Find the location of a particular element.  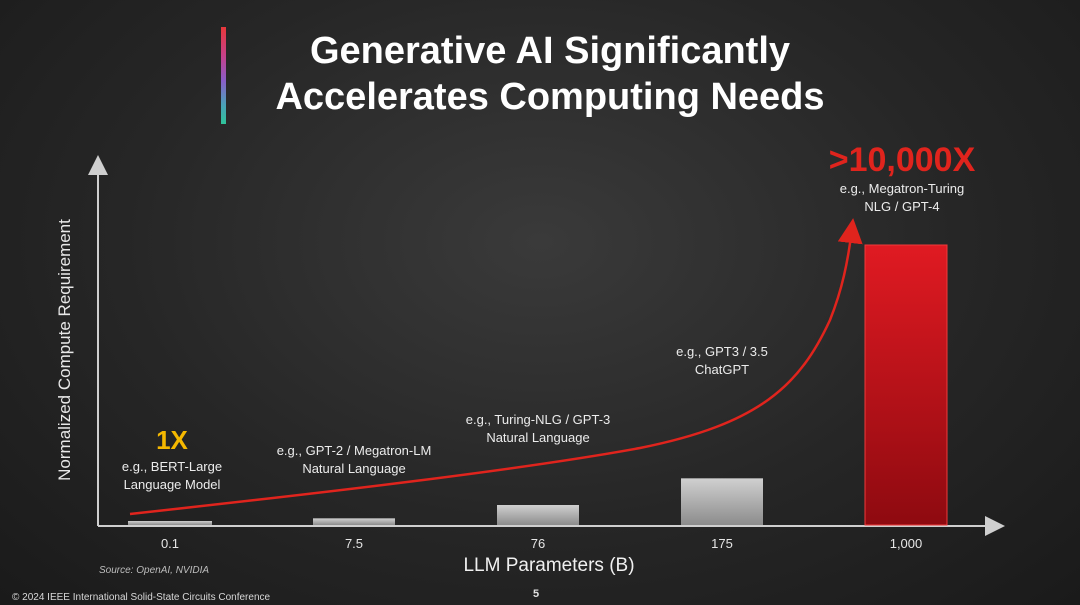

bar-annotation: e.g., Turing-NLG / GPT-3 is located at coordinates (538, 419).